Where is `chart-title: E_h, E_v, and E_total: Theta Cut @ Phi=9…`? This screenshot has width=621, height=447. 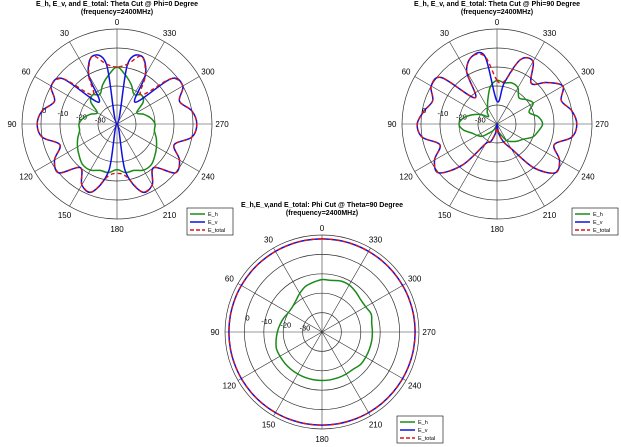
chart-title: E_h, E_v, and E_total: Theta Cut @ Phi=9… is located at coordinates (497, 4).